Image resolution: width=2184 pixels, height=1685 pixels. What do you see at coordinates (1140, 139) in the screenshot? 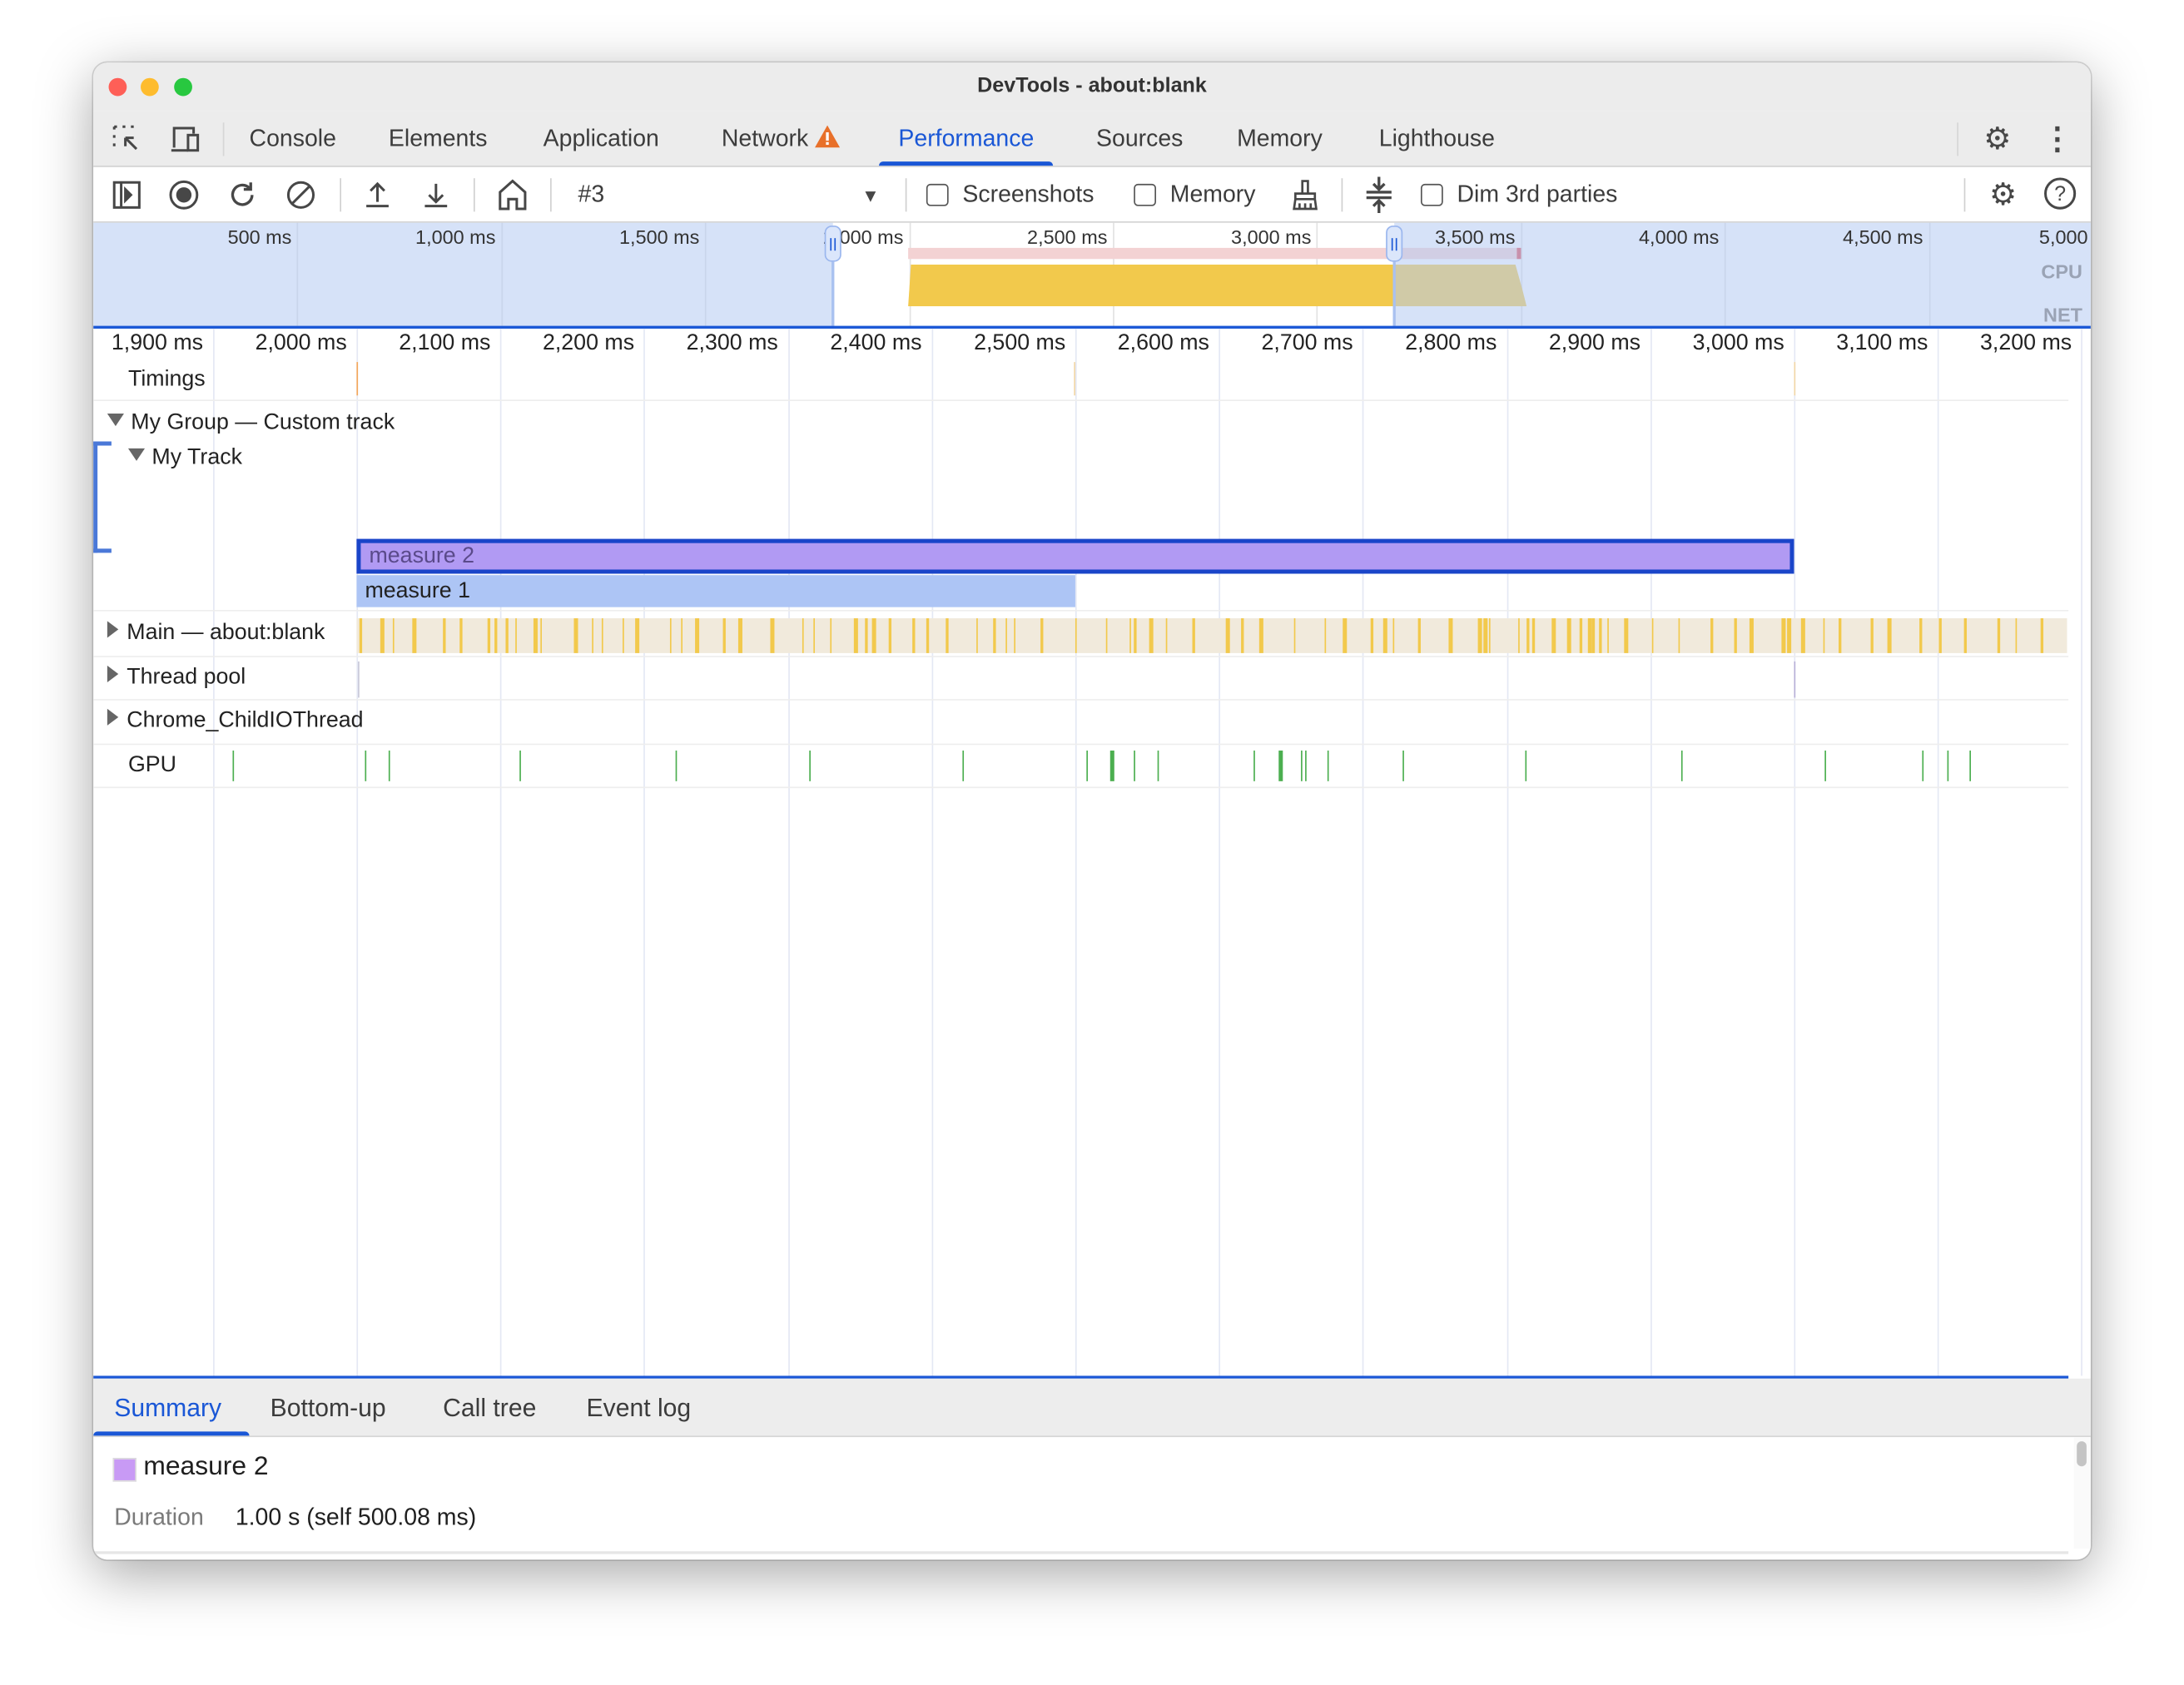
I see `tab-sources: Sources` at bounding box center [1140, 139].